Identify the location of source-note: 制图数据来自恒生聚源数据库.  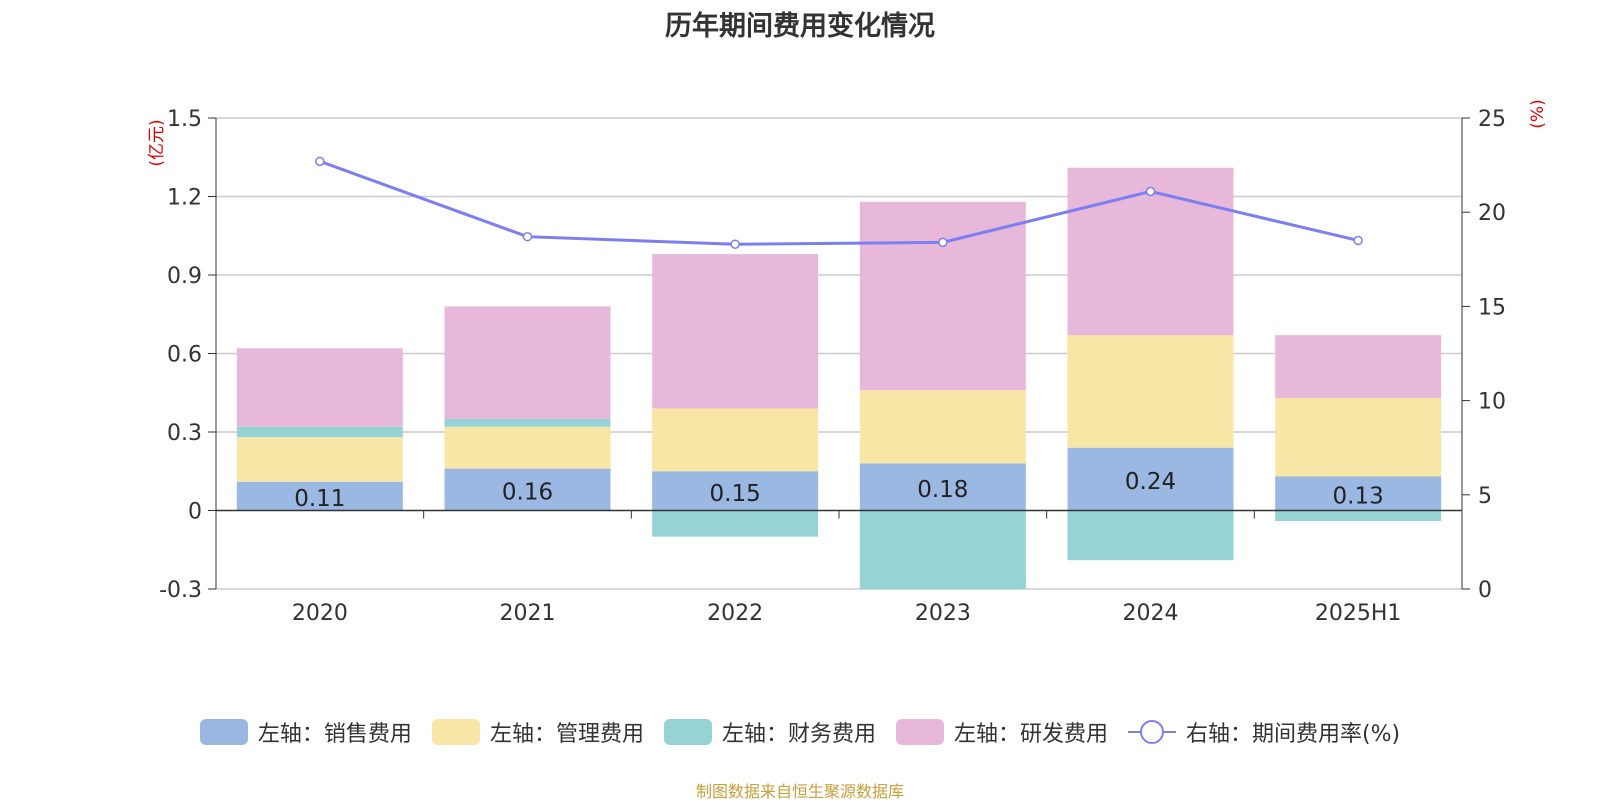
(799, 791).